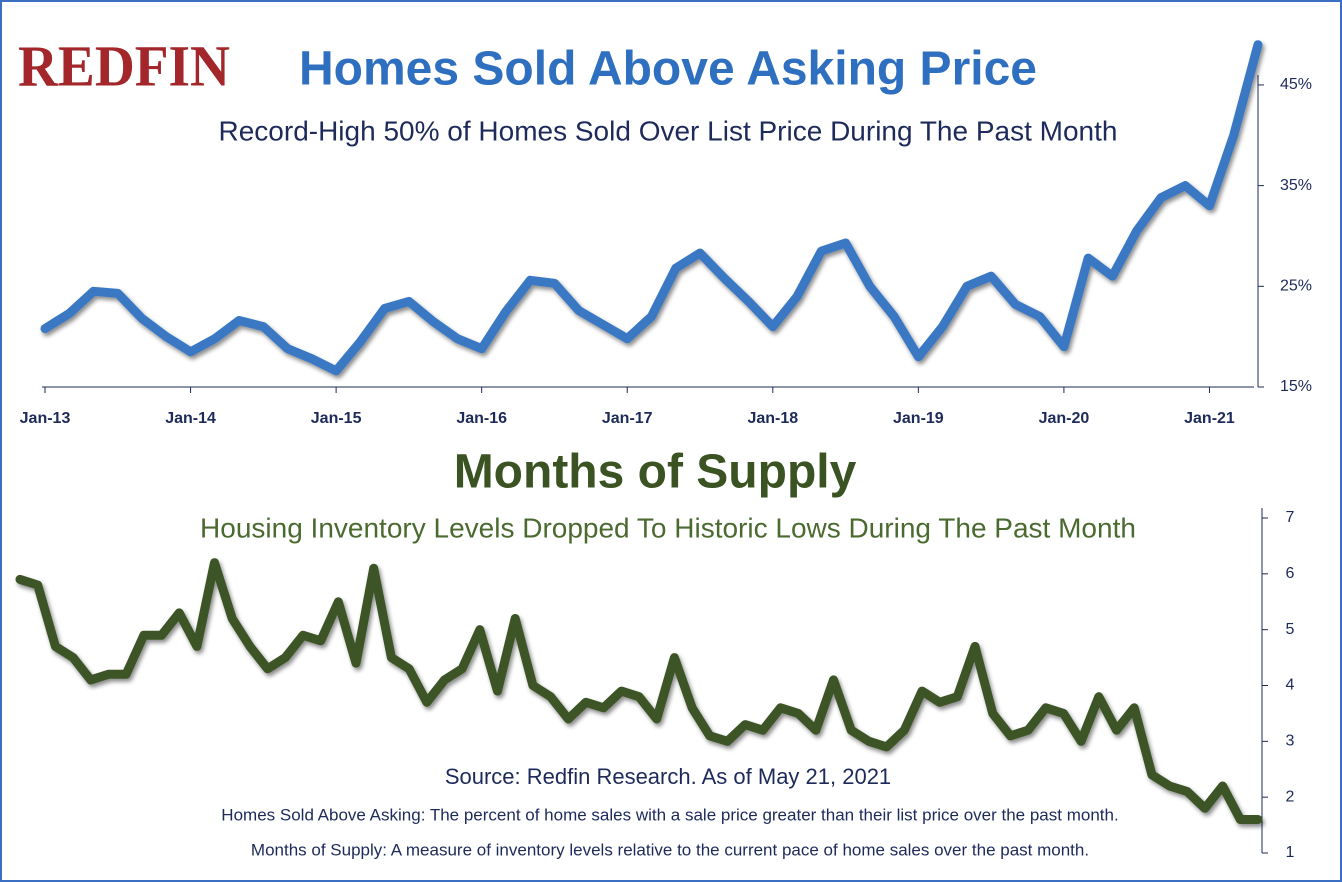 The height and width of the screenshot is (882, 1342). Describe the element at coordinates (1296, 185) in the screenshot. I see `y-tick-label: 35%` at that location.